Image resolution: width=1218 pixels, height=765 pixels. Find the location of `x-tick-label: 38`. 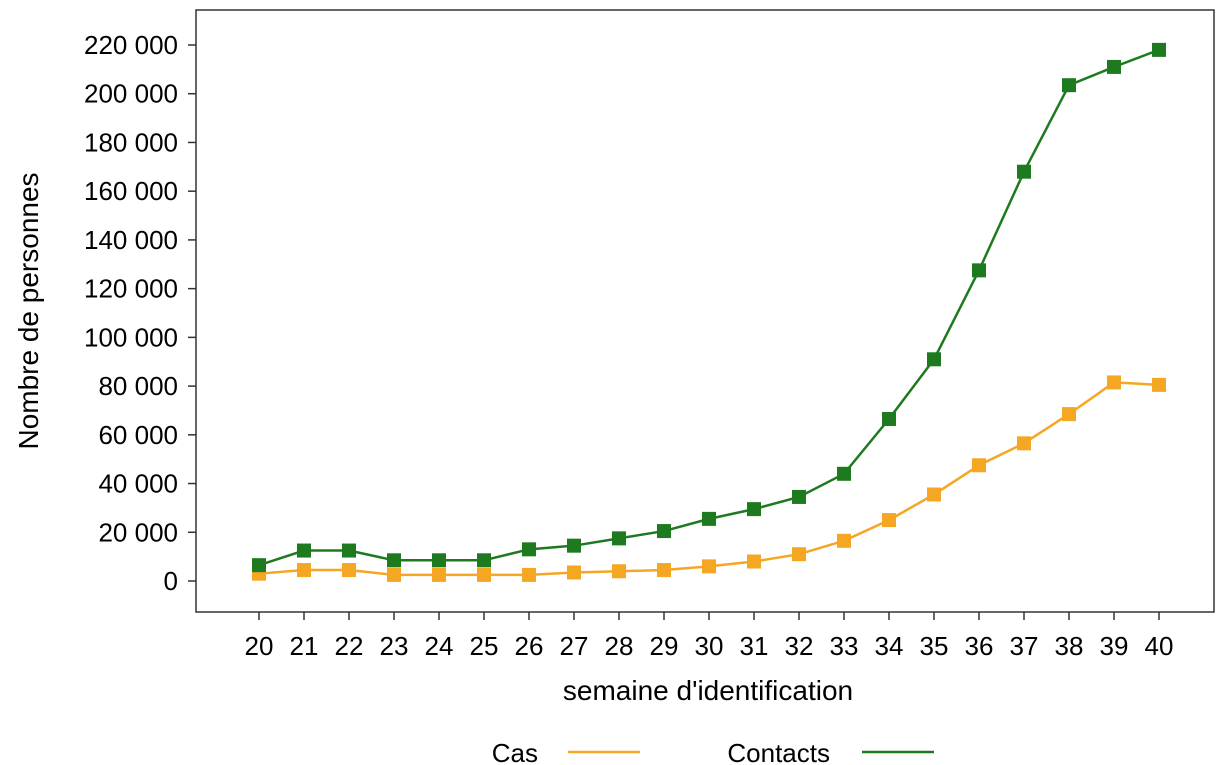

x-tick-label: 38 is located at coordinates (1069, 646).